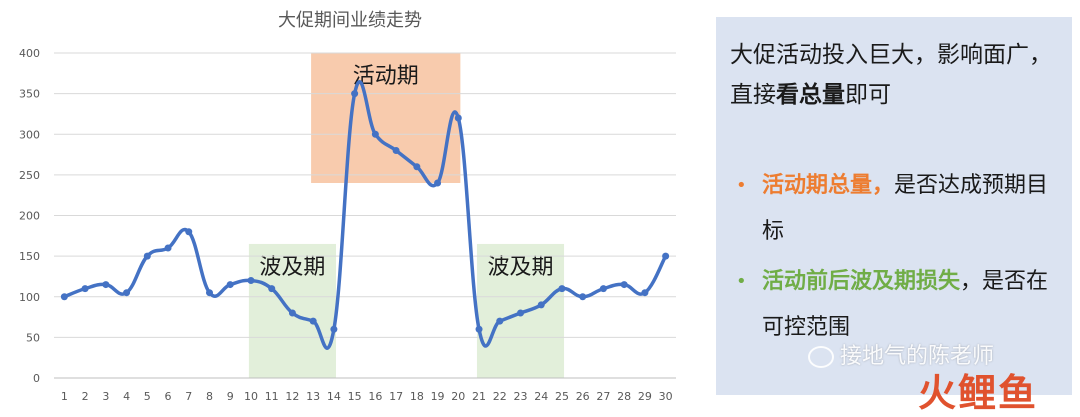 The width and height of the screenshot is (1080, 417). Describe the element at coordinates (29, 256) in the screenshot. I see `y-tick-label: 150` at that location.